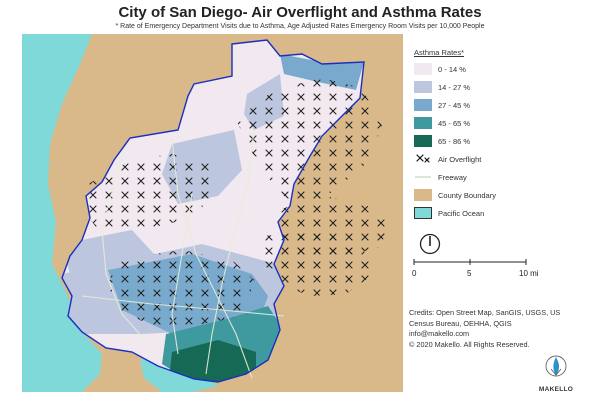  Describe the element at coordinates (475, 268) in the screenshot. I see `scale-bar: 0 5 10 mi` at that location.